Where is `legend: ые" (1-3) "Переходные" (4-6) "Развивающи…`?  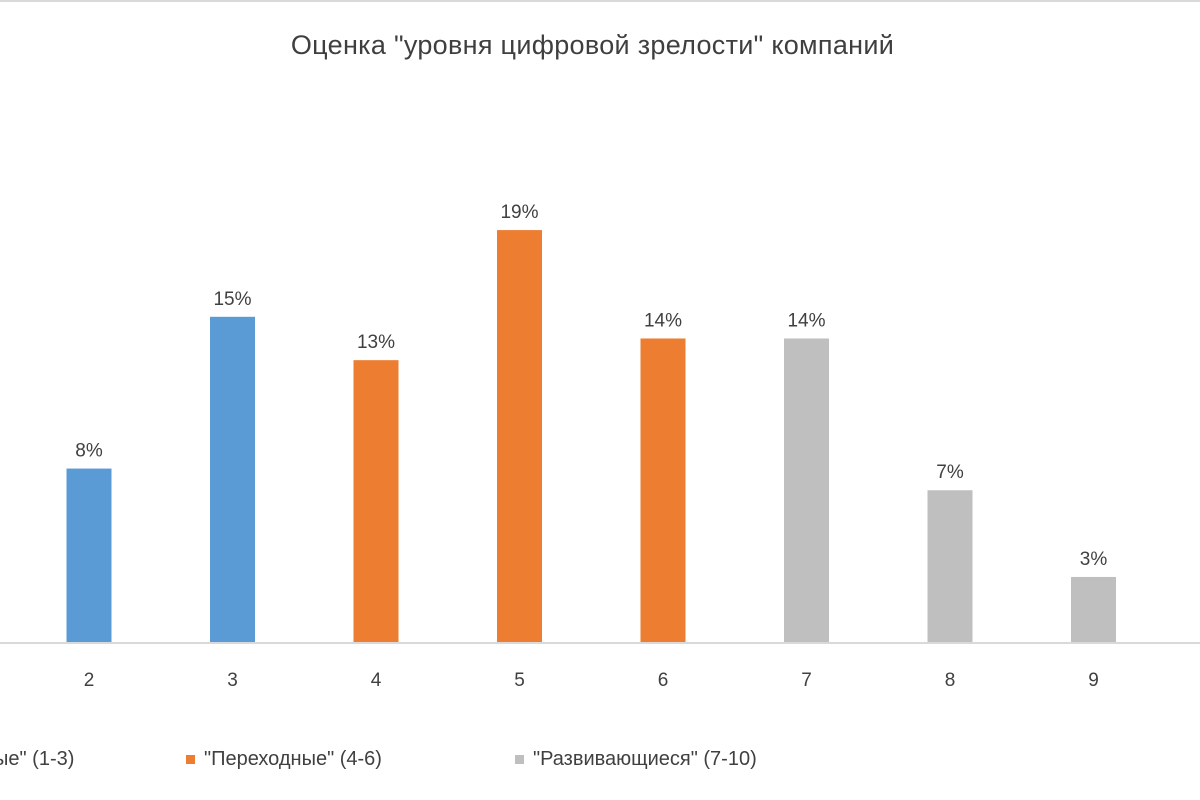 legend: ые" (1-3) "Переходные" (4-6) "Развивающи… is located at coordinates (600, 760).